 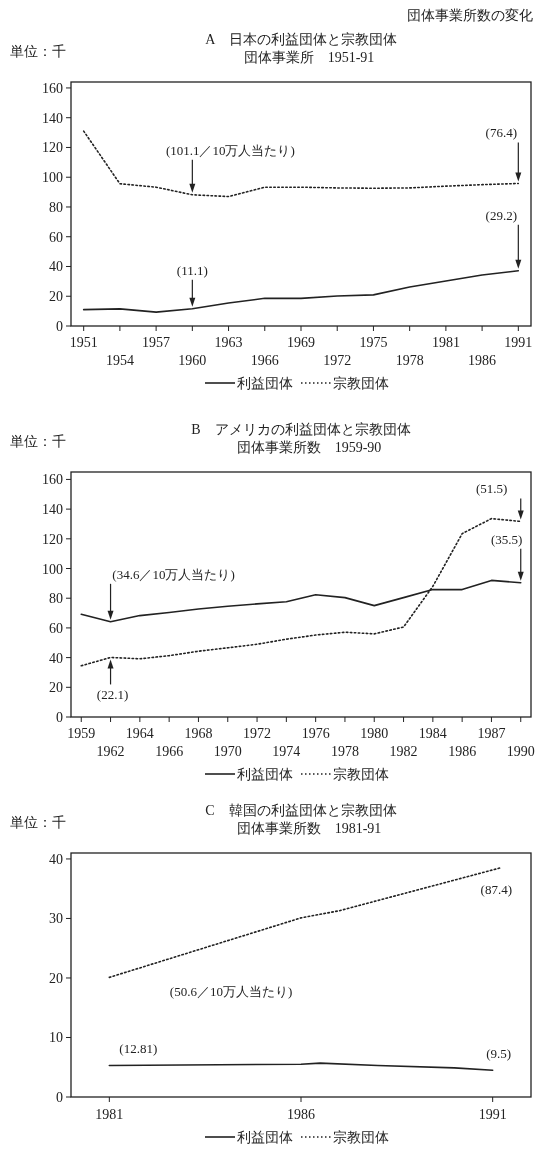 I want to click on annotation: (50.6／10万人当たり), so click(x=231, y=992).